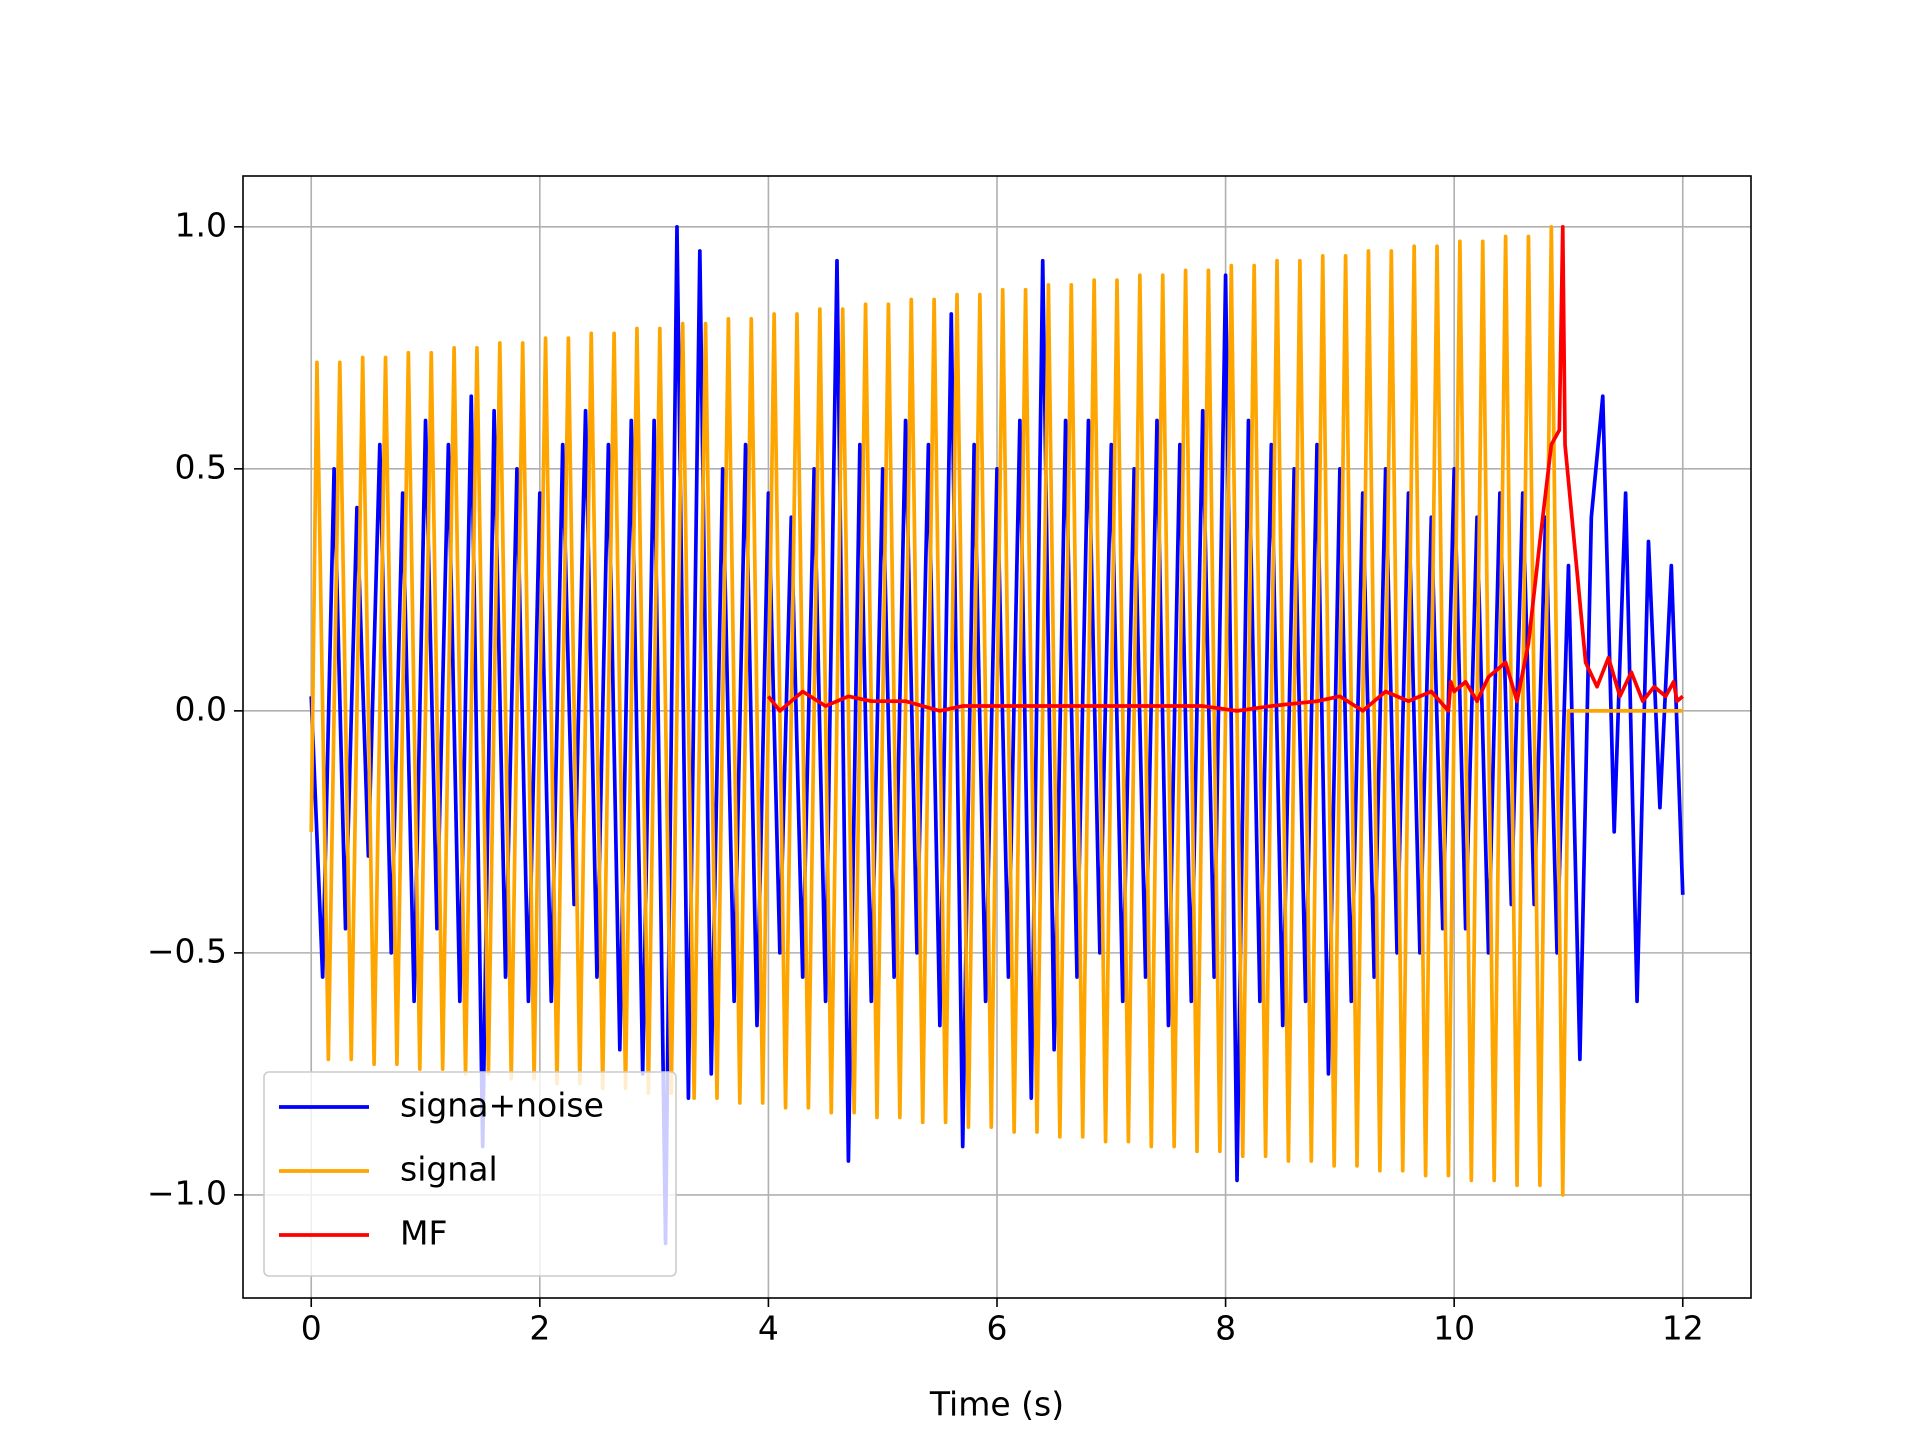  What do you see at coordinates (1454, 1328) in the screenshot?
I see `x-tick-label: 10` at bounding box center [1454, 1328].